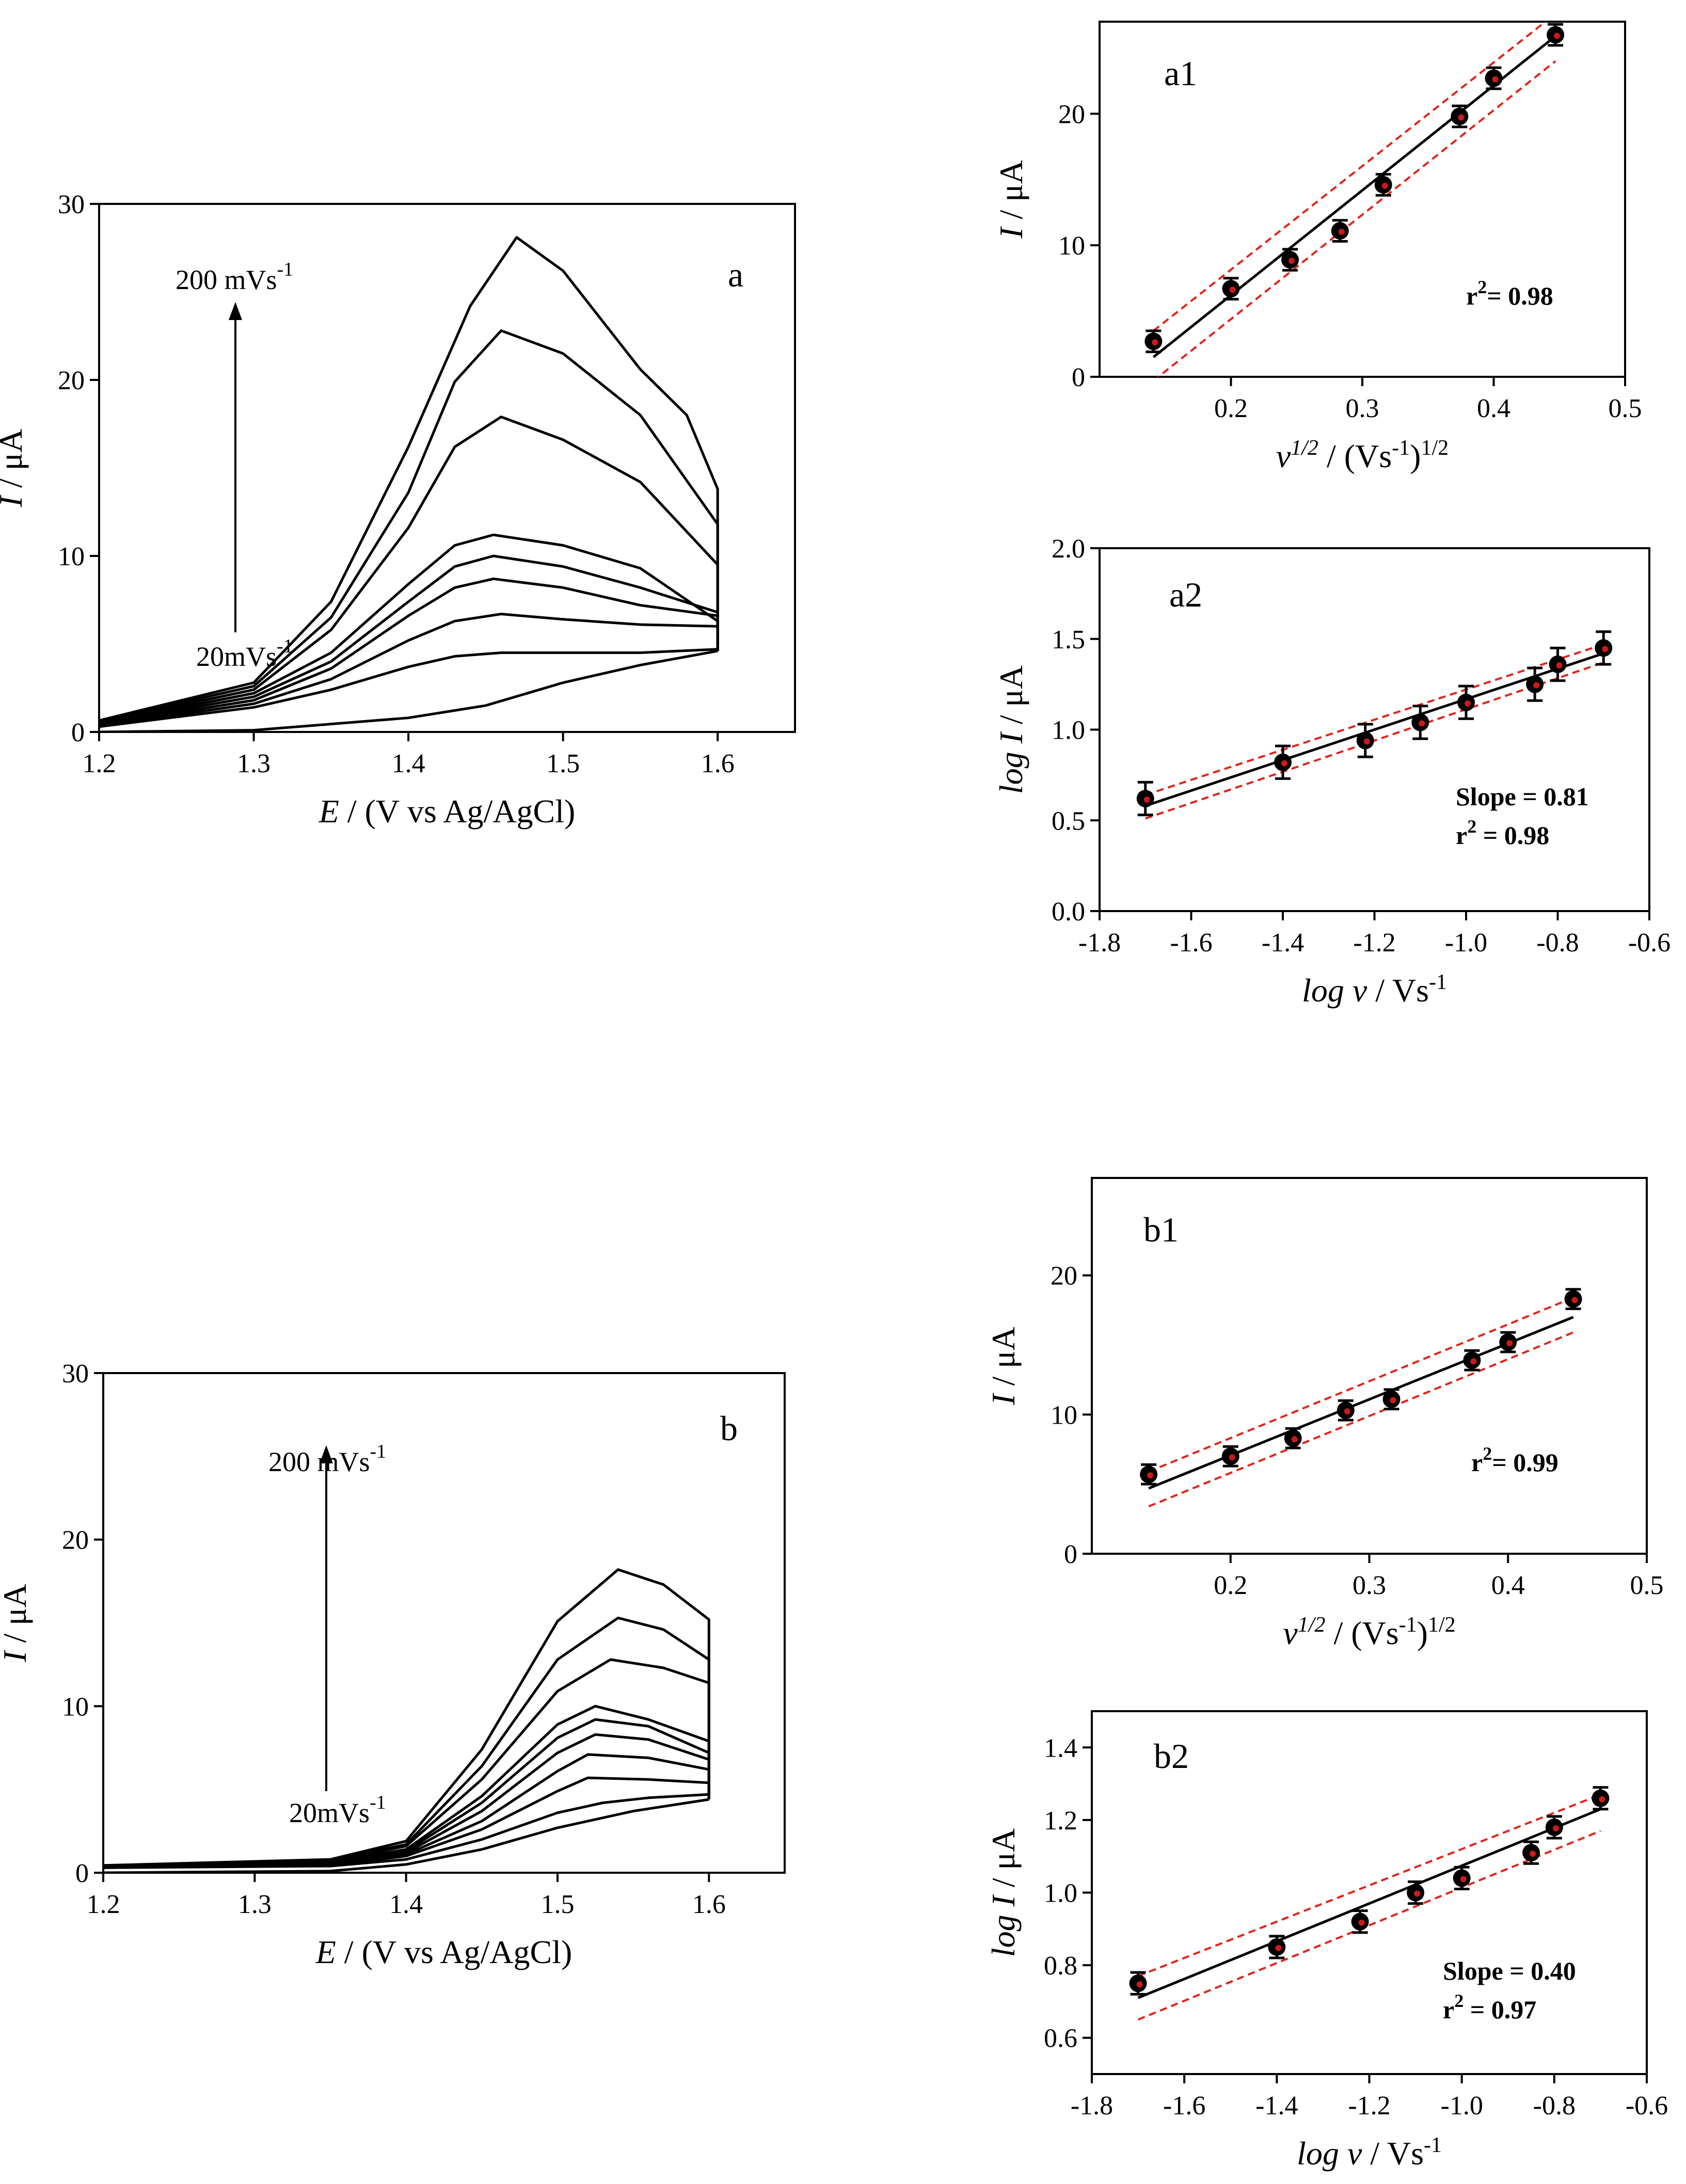  Describe the element at coordinates (563, 763) in the screenshot. I see `x-tick-label-a: 1.5` at that location.